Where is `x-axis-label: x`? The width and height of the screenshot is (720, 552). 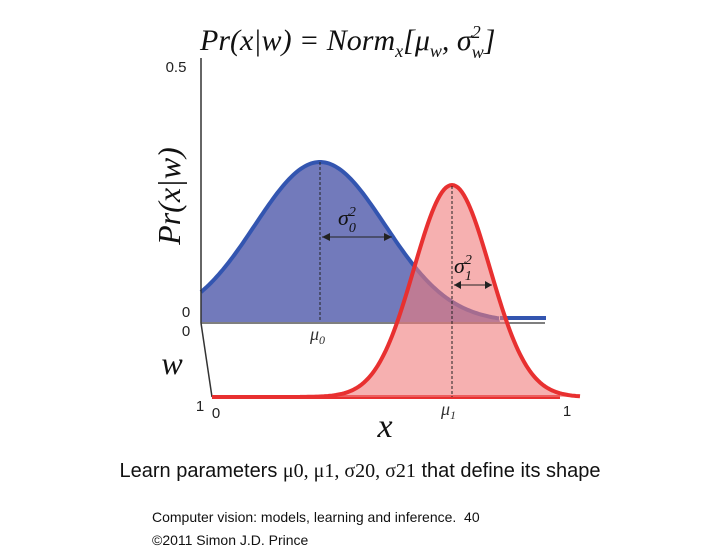
x-axis-label: x is located at coordinates (384, 426).